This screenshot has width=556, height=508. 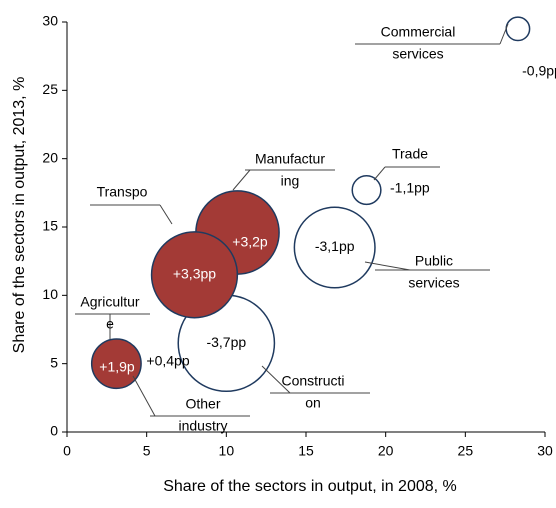 I want to click on bubble-label: on, so click(x=313, y=403).